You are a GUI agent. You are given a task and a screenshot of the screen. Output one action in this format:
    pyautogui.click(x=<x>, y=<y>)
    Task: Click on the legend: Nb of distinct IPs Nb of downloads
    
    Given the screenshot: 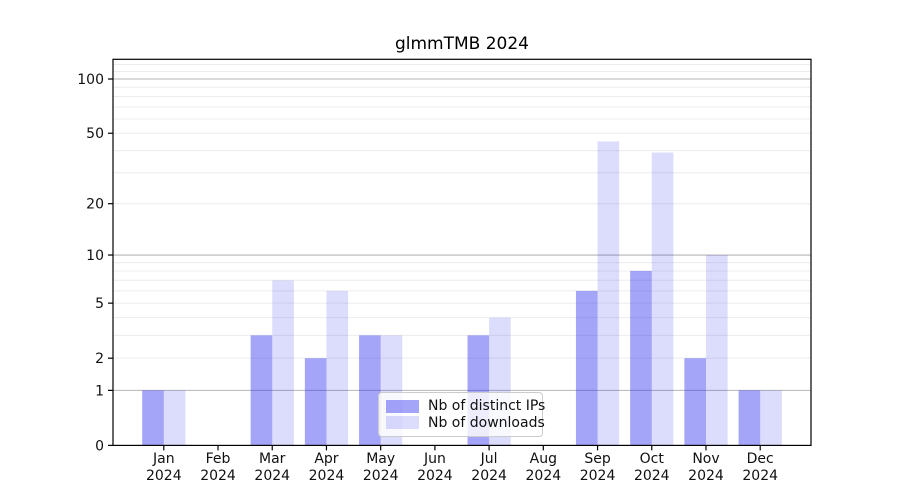 What is the action you would take?
    pyautogui.click(x=461, y=414)
    